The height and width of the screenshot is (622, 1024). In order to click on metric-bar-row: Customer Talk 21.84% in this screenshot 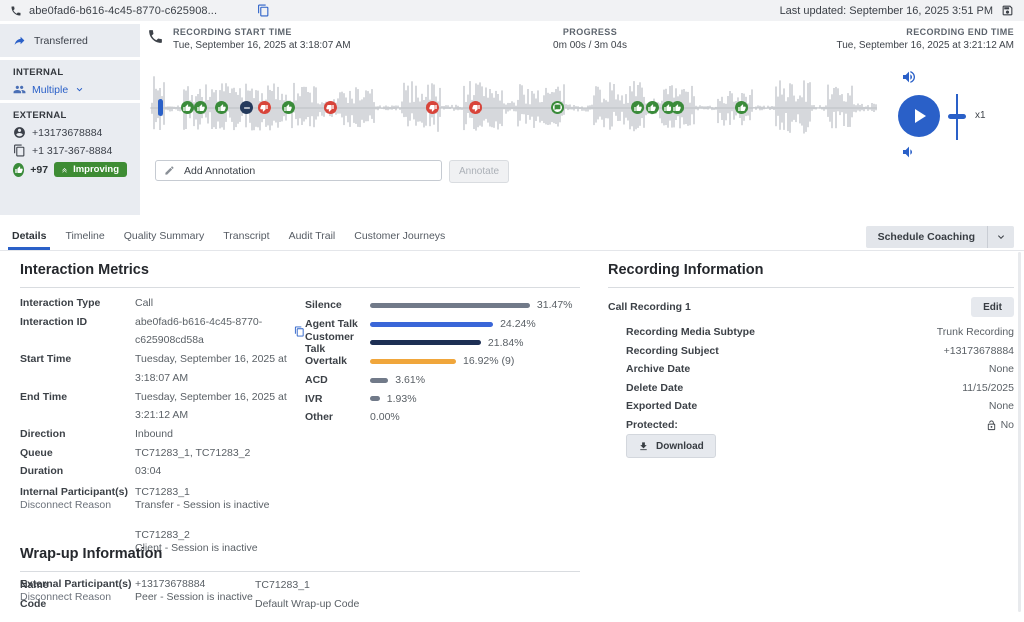, I will do `click(414, 342)`.